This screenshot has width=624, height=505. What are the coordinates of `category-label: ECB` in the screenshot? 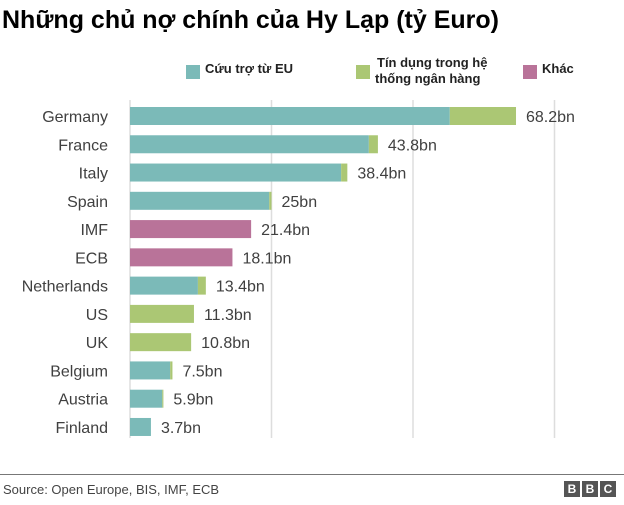 It's located at (91, 258).